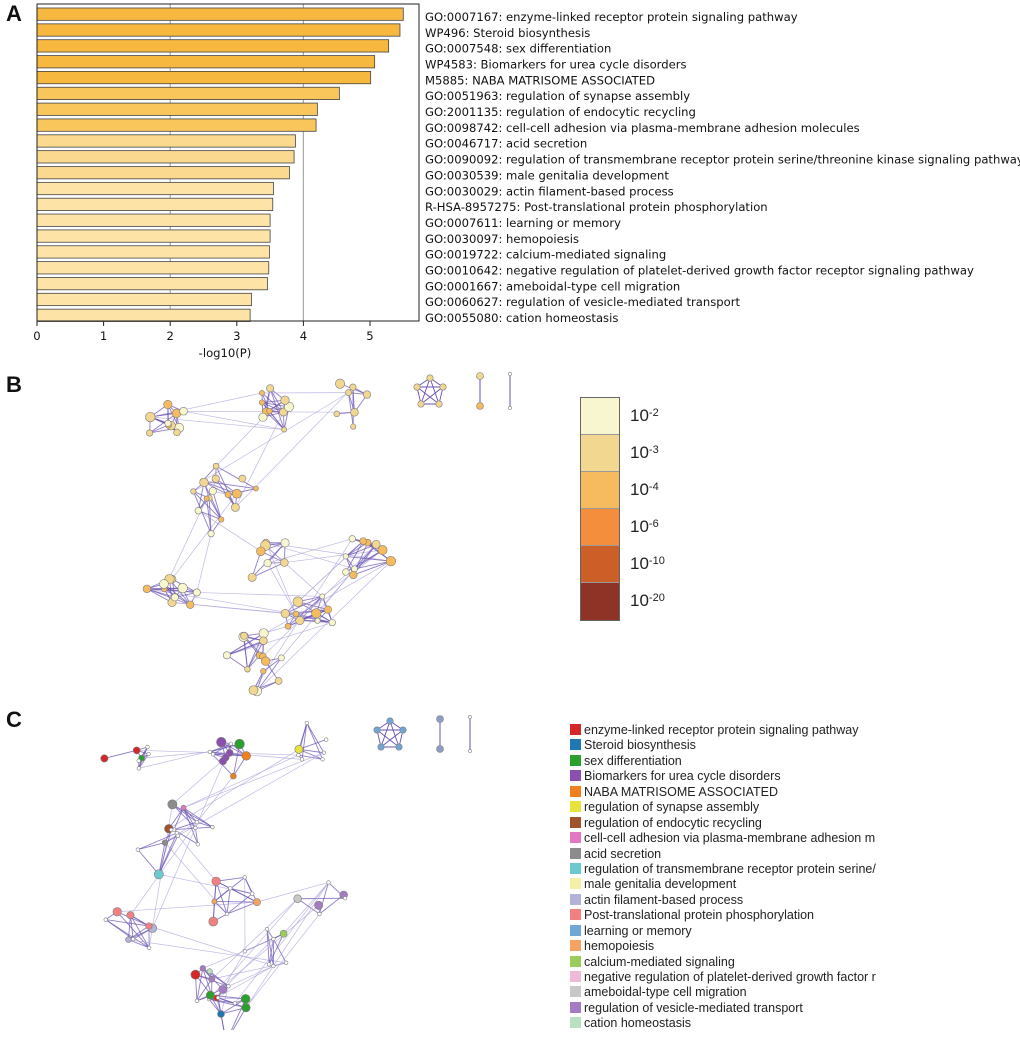  Describe the element at coordinates (644, 415) in the screenshot. I see `scale-label: 10⁻²` at that location.